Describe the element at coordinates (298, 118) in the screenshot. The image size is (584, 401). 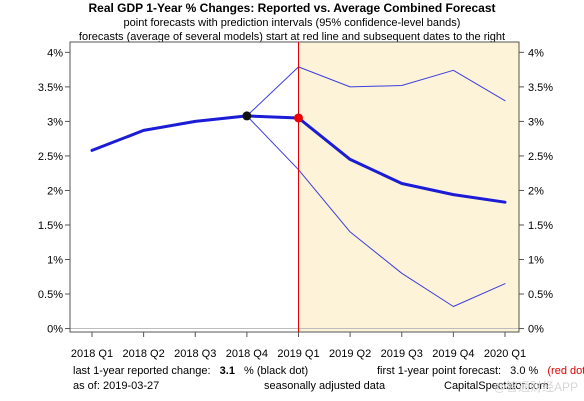
I see `forecast-red-dot` at that location.